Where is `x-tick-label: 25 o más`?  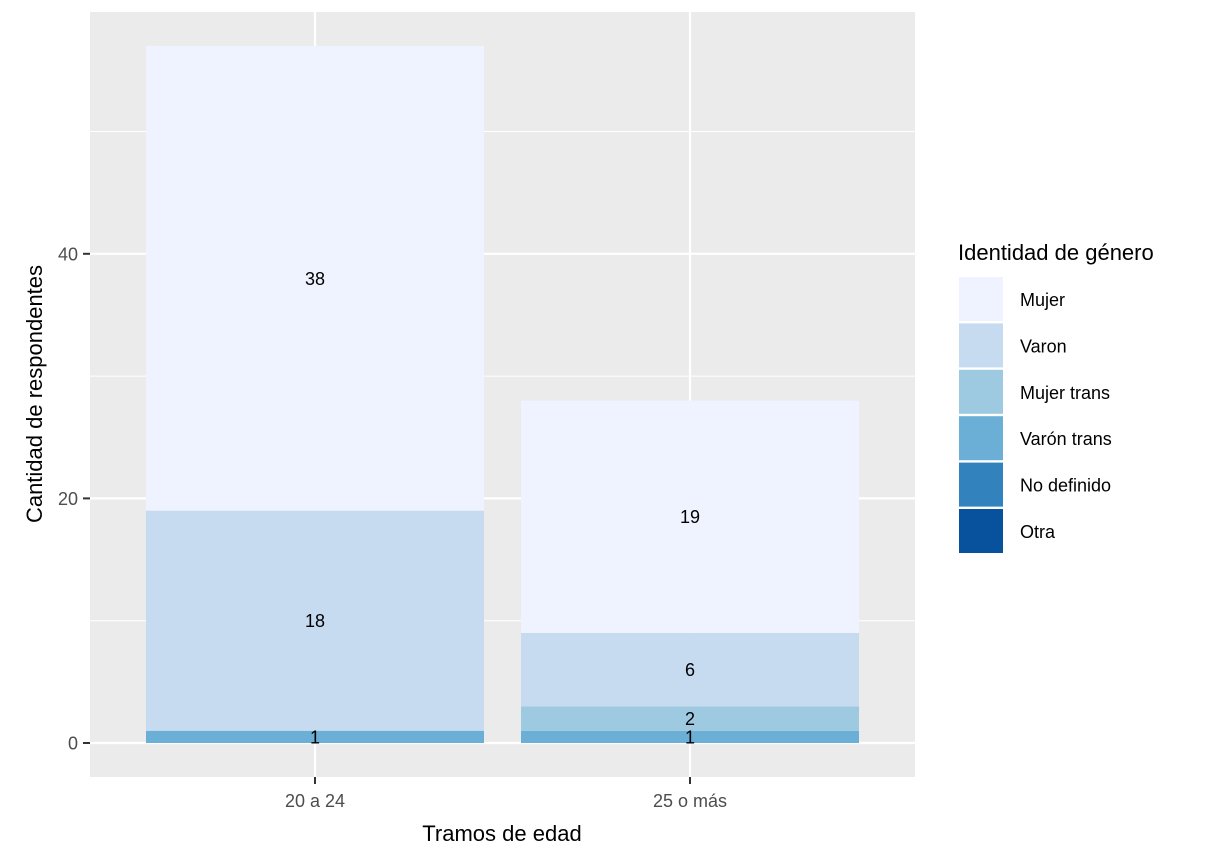
x-tick-label: 25 o más is located at coordinates (690, 801).